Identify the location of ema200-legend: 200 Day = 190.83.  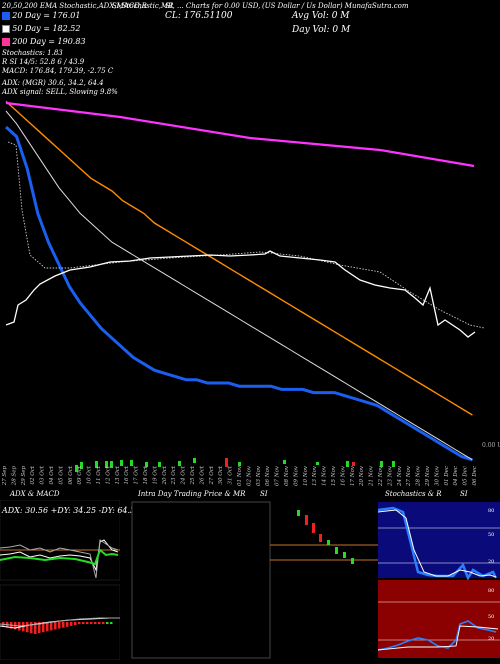
(44, 41).